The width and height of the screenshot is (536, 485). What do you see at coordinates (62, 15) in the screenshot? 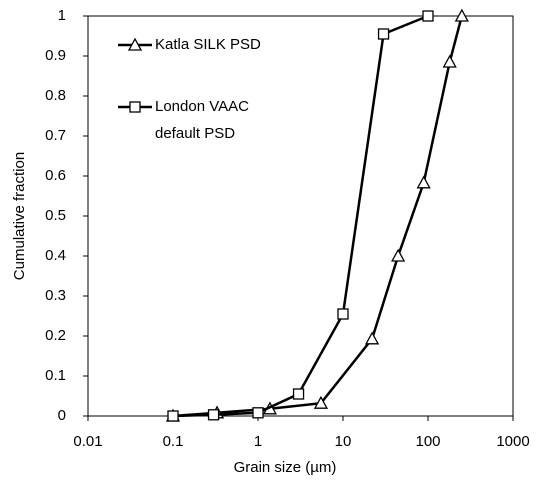
I see `y-tick-label: 1` at bounding box center [62, 15].